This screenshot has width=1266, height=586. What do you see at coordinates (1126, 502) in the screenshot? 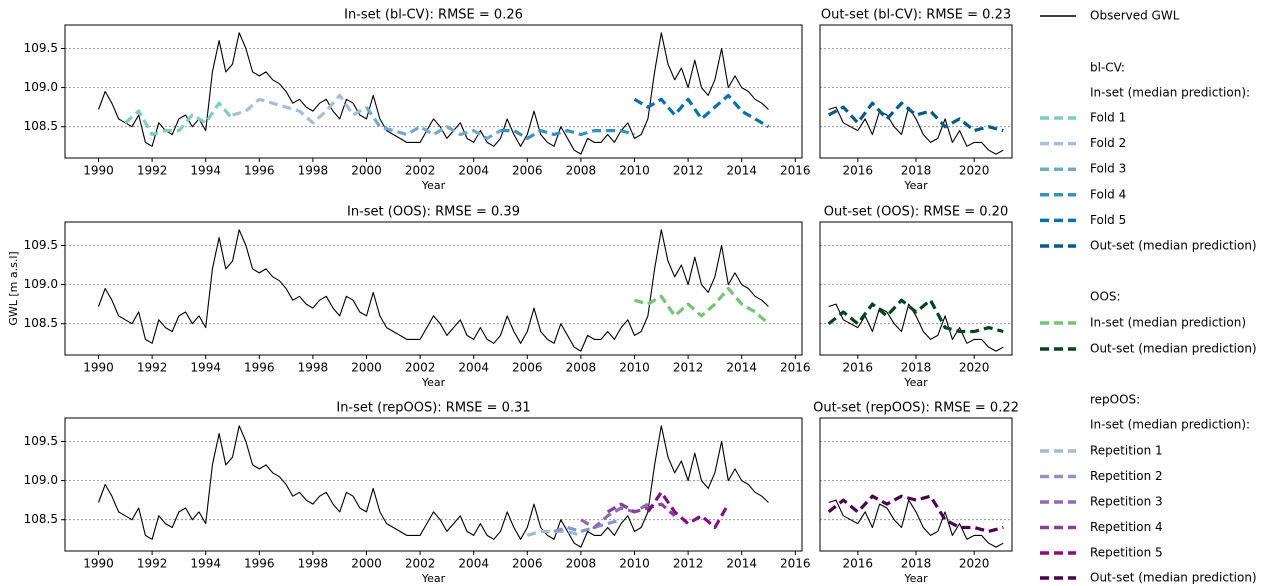
I see `legend-label: Repetition 3` at bounding box center [1126, 502].